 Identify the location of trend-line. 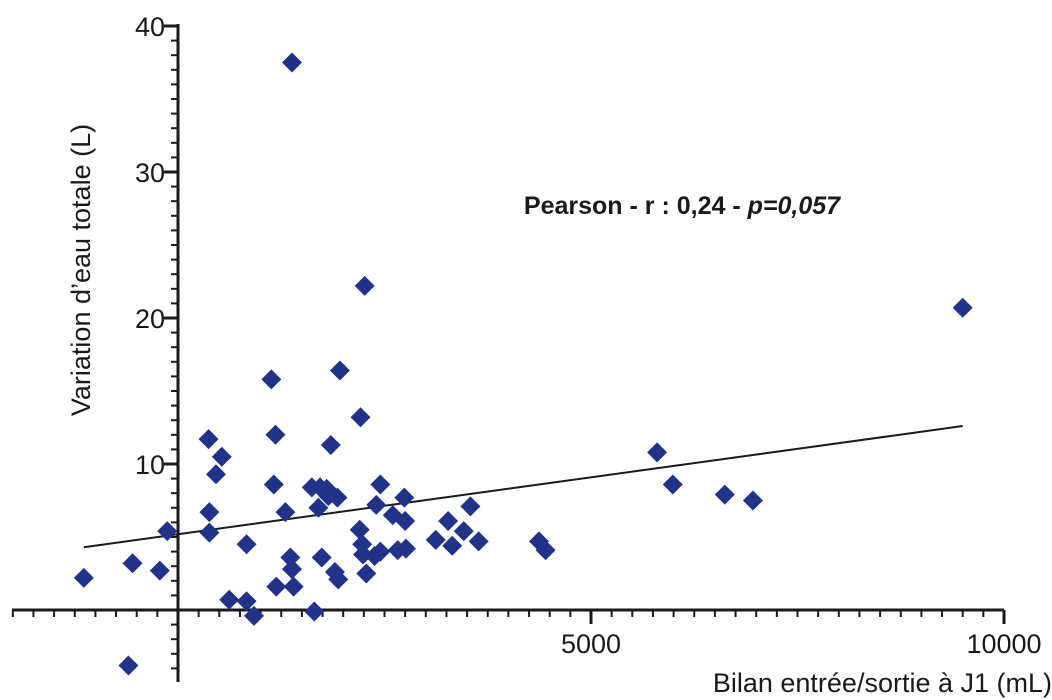
(523, 487).